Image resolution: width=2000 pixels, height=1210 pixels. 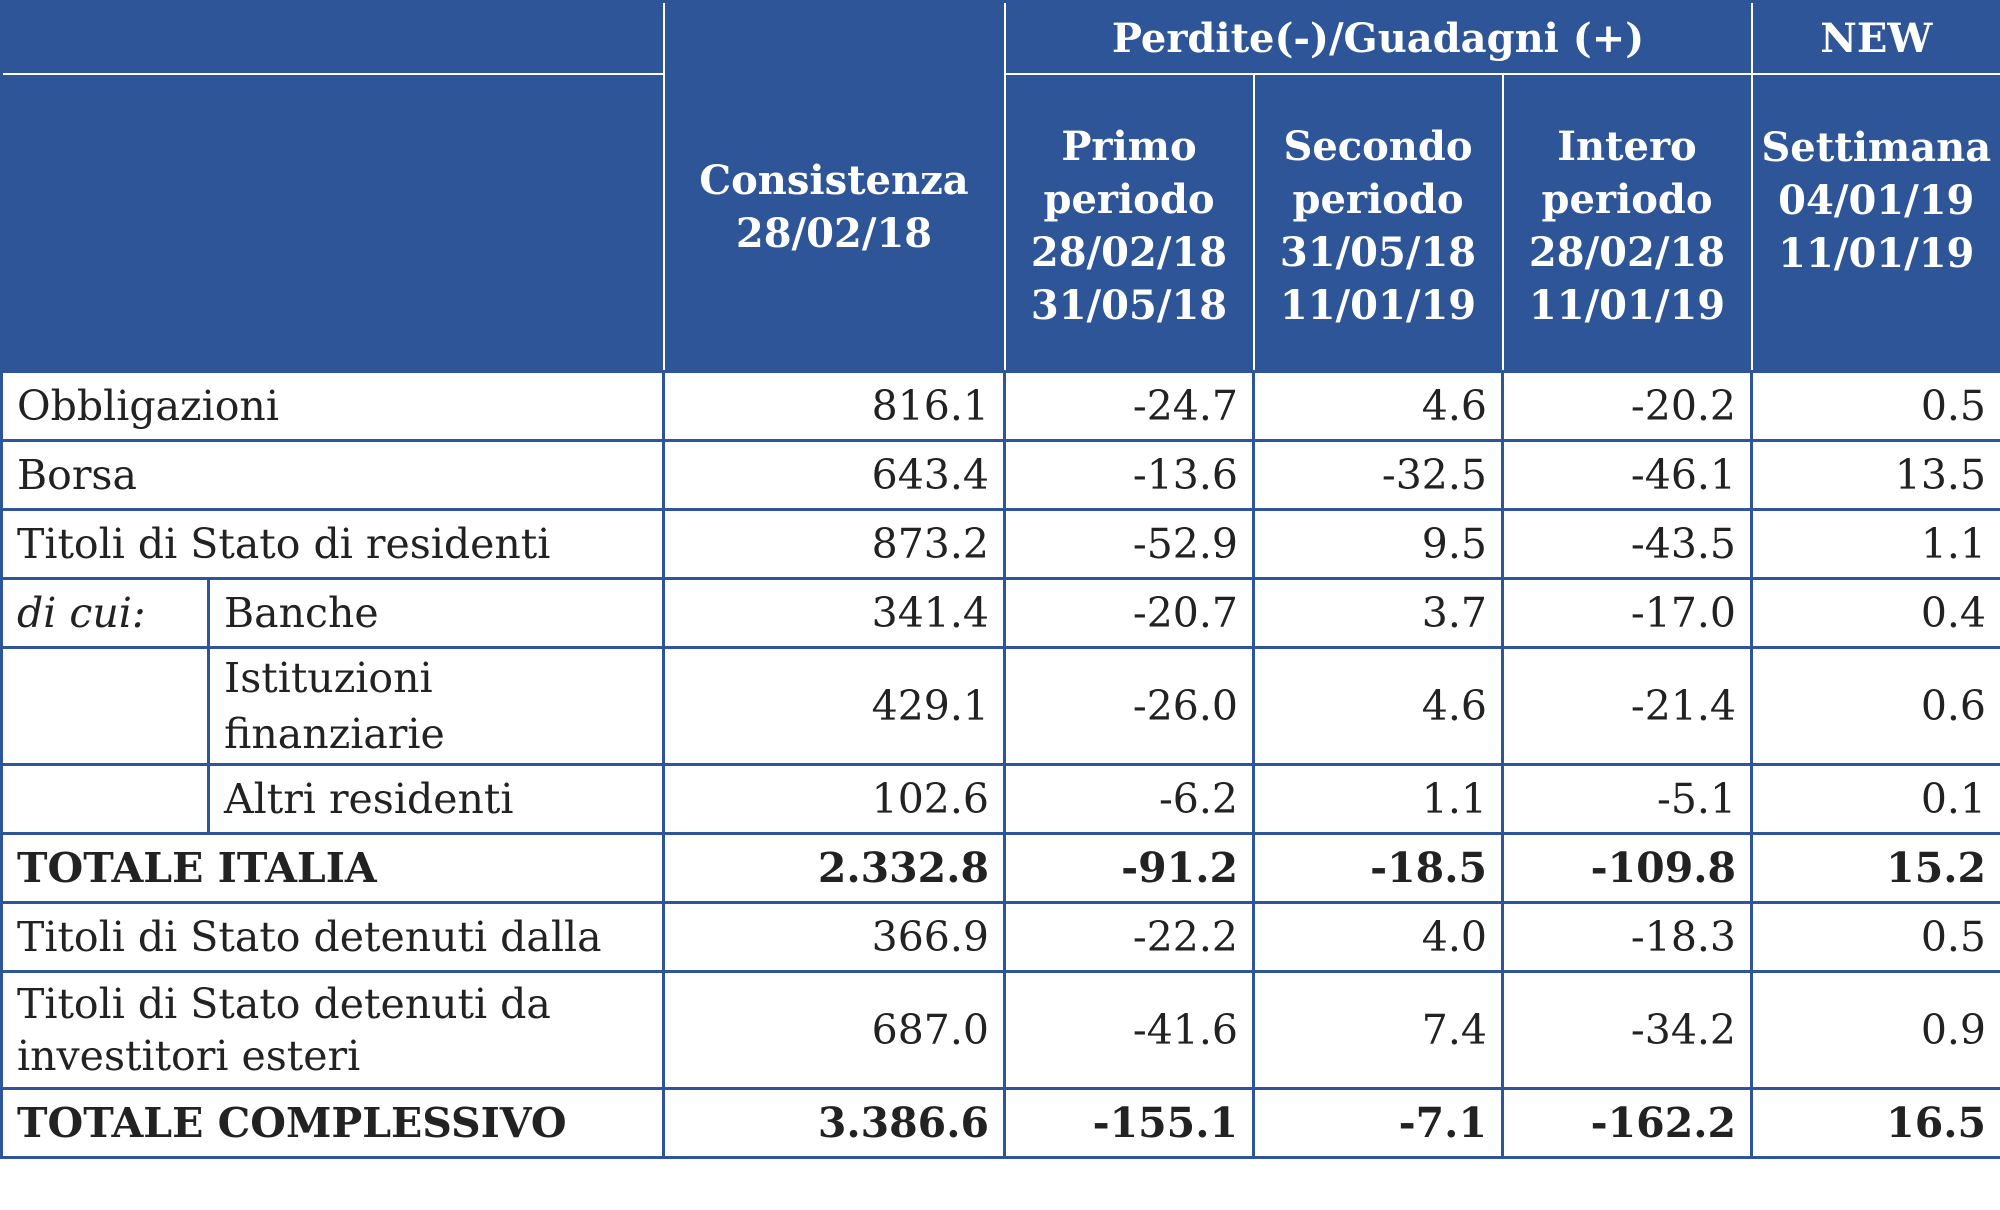 I want to click on cell-settimana: 0.6, so click(x=1875, y=706).